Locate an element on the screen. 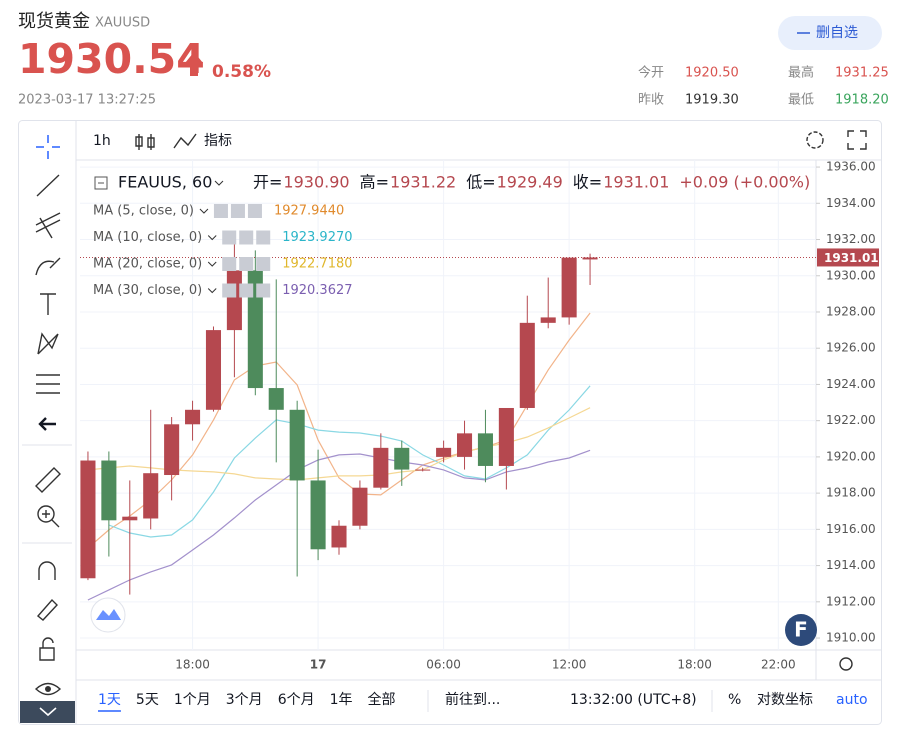  y-tick-label: 1934.00 is located at coordinates (851, 203).